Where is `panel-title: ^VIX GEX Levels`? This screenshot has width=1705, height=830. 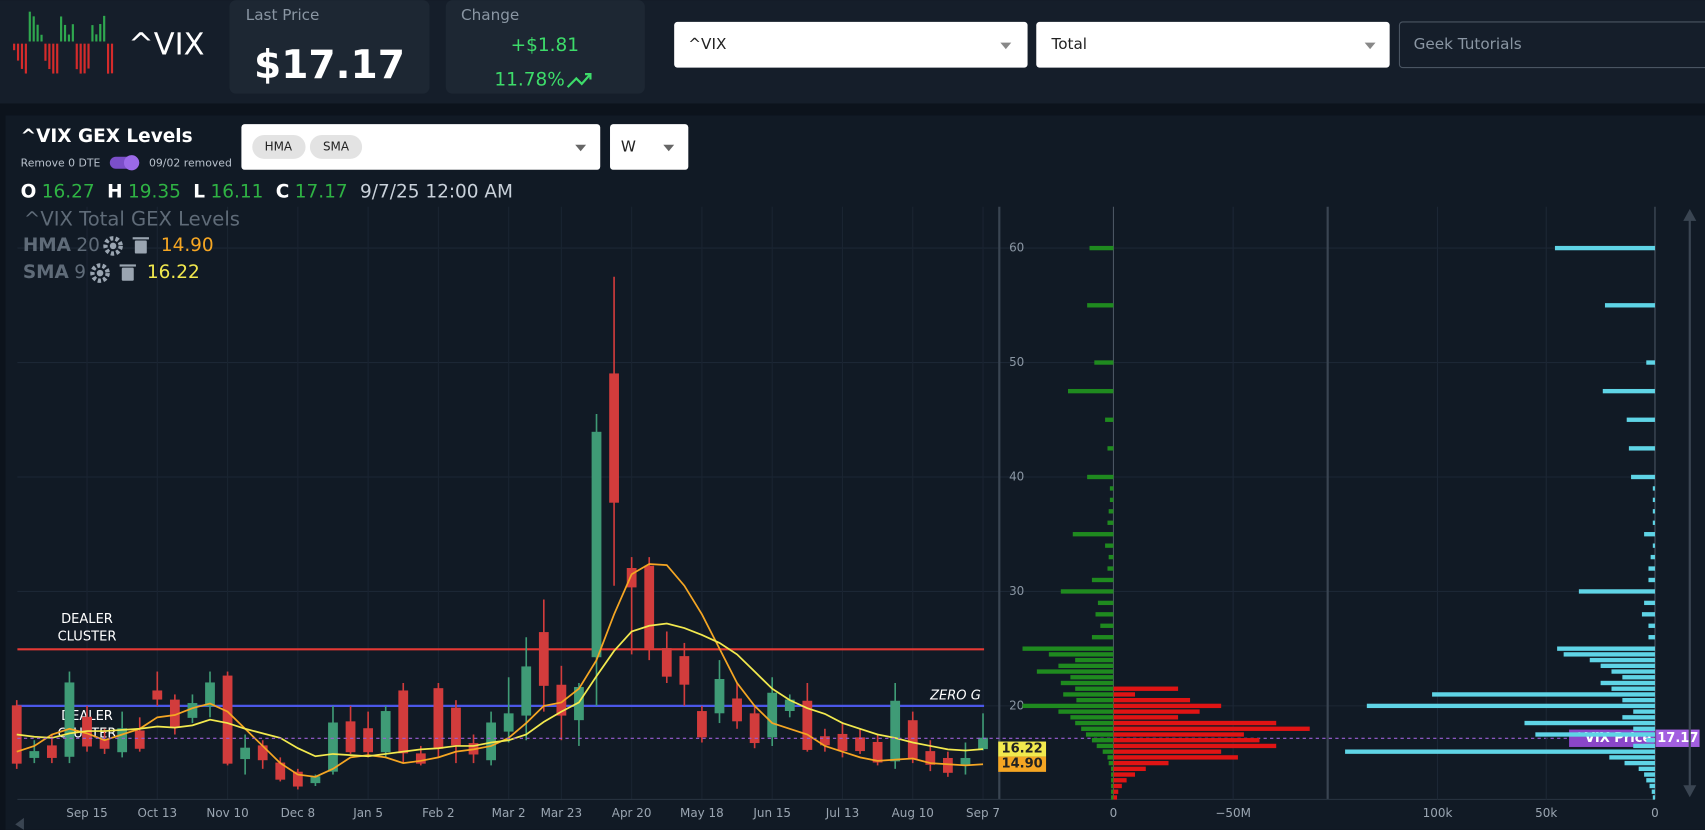
panel-title: ^VIX GEX Levels is located at coordinates (107, 136).